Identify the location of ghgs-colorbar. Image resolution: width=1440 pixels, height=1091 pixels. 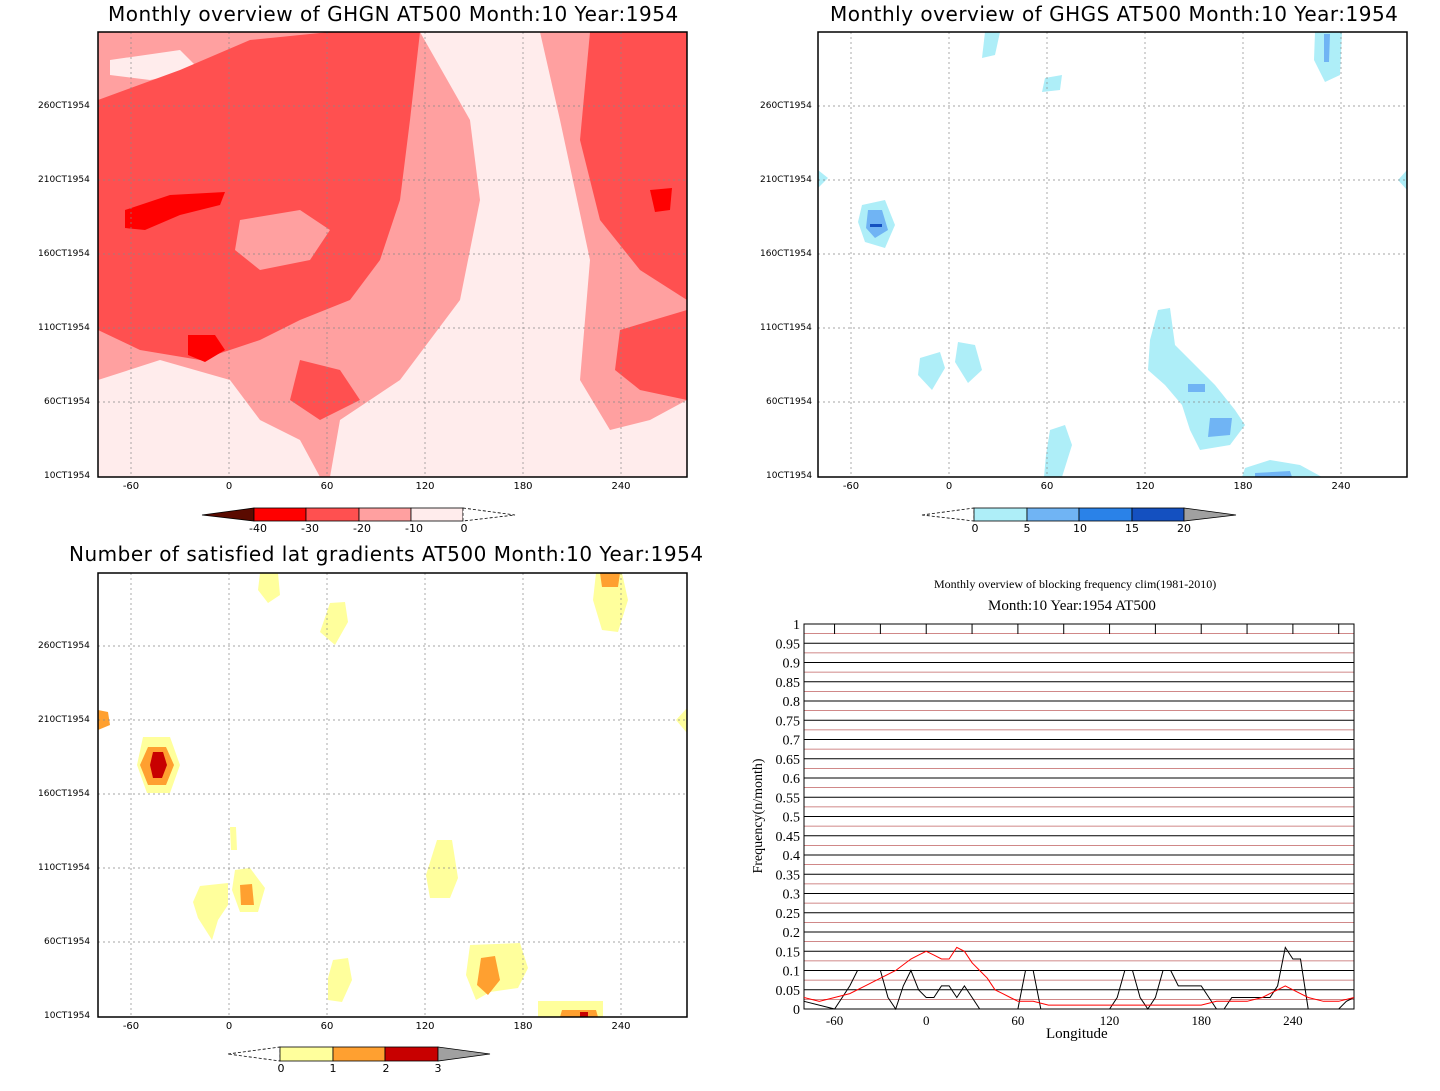
(1079, 514).